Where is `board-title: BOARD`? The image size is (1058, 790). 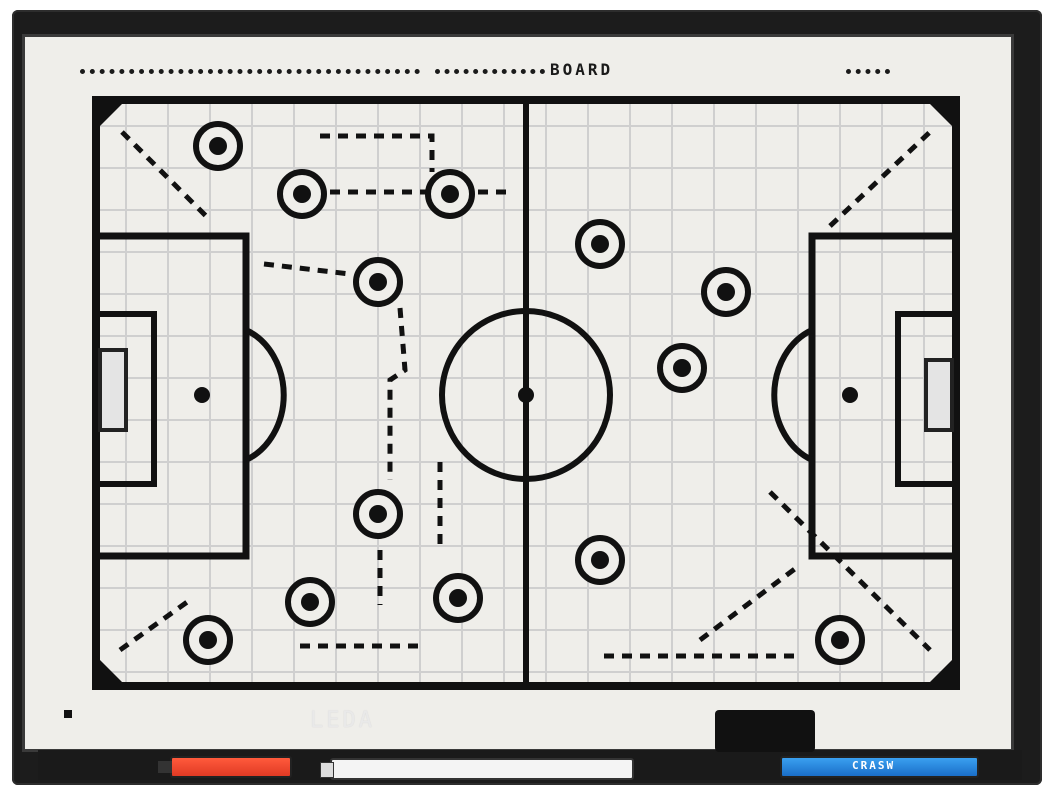 board-title: BOARD is located at coordinates (582, 69).